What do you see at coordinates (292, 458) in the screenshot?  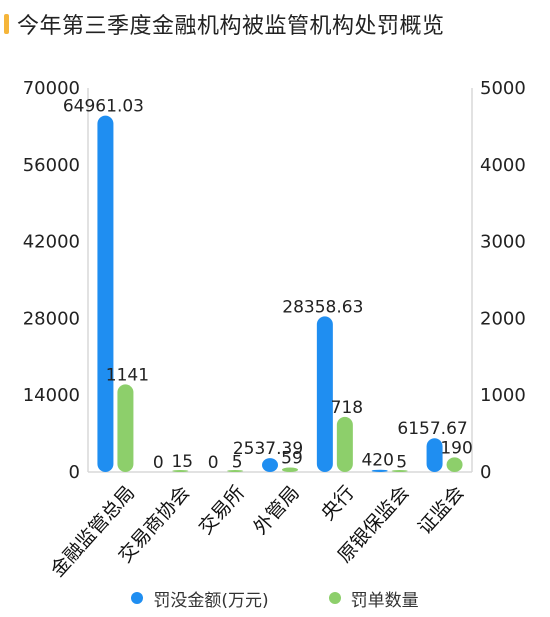 I see `data-label-count: 59` at bounding box center [292, 458].